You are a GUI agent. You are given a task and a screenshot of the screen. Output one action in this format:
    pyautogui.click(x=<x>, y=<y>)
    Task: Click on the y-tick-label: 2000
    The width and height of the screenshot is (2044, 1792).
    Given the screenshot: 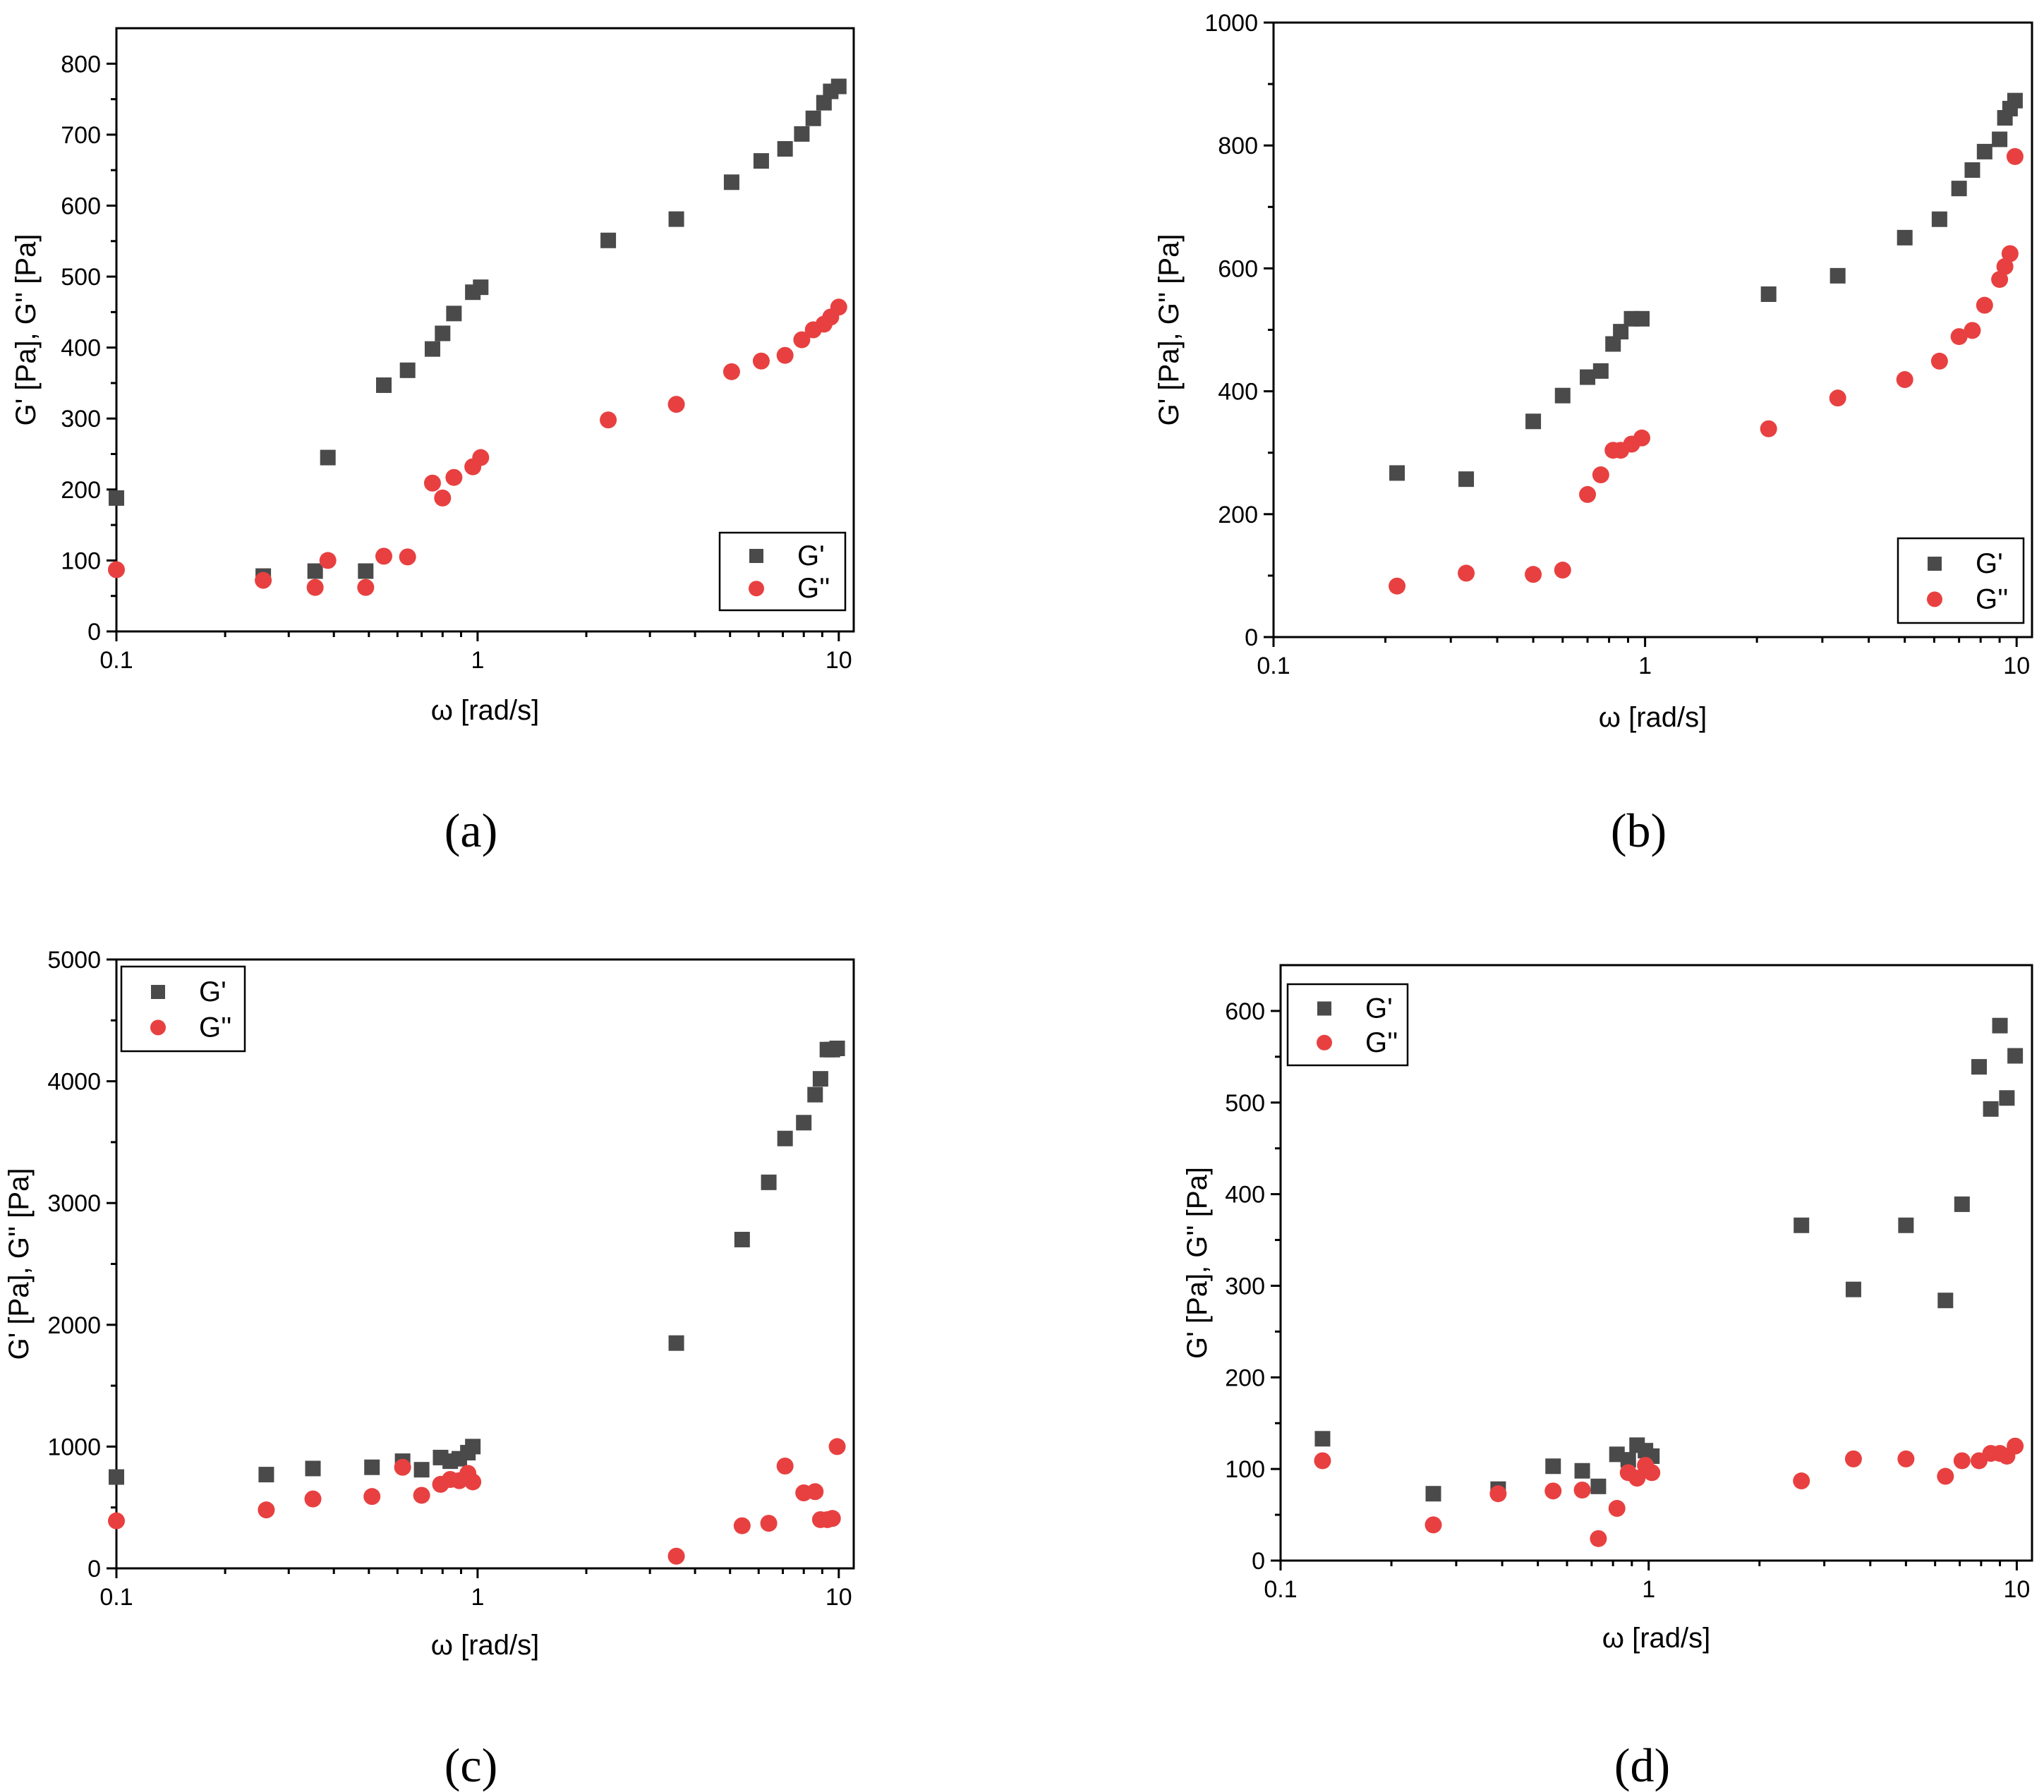 What is the action you would take?
    pyautogui.click(x=74, y=1325)
    